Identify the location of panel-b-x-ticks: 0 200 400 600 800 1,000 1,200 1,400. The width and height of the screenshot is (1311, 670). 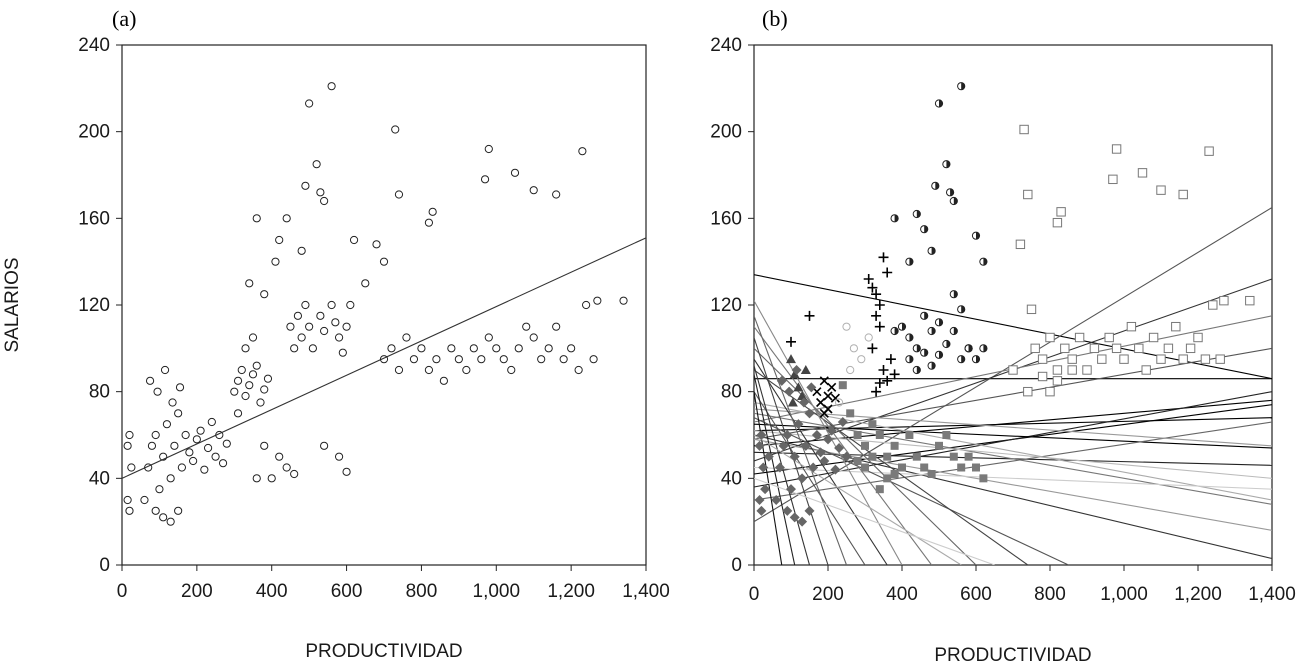
(1022, 585).